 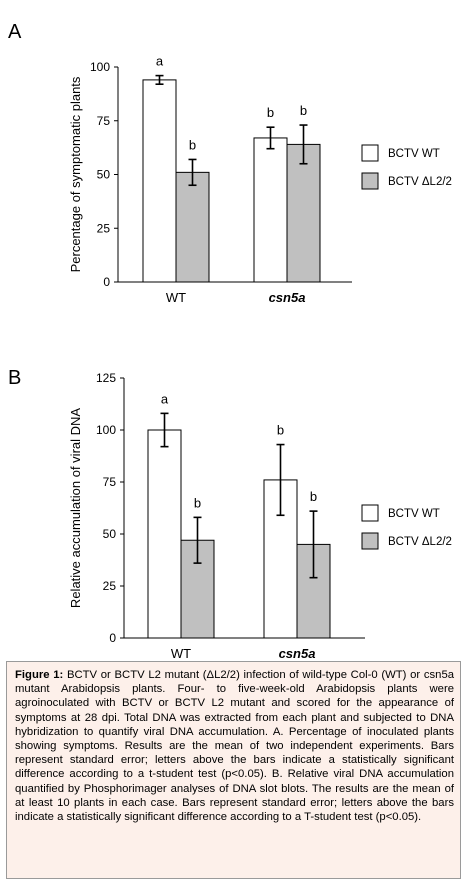 I want to click on caption-label: Figure 1:, so click(x=39, y=675).